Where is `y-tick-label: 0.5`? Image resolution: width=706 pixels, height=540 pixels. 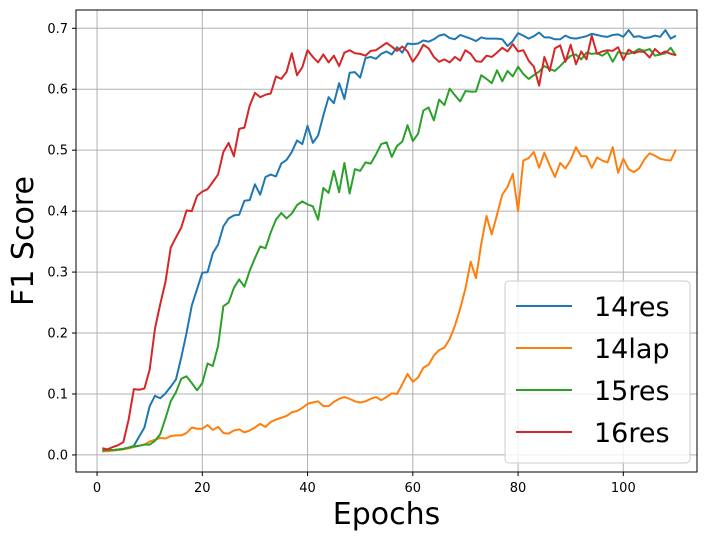 y-tick-label: 0.5 is located at coordinates (57, 151).